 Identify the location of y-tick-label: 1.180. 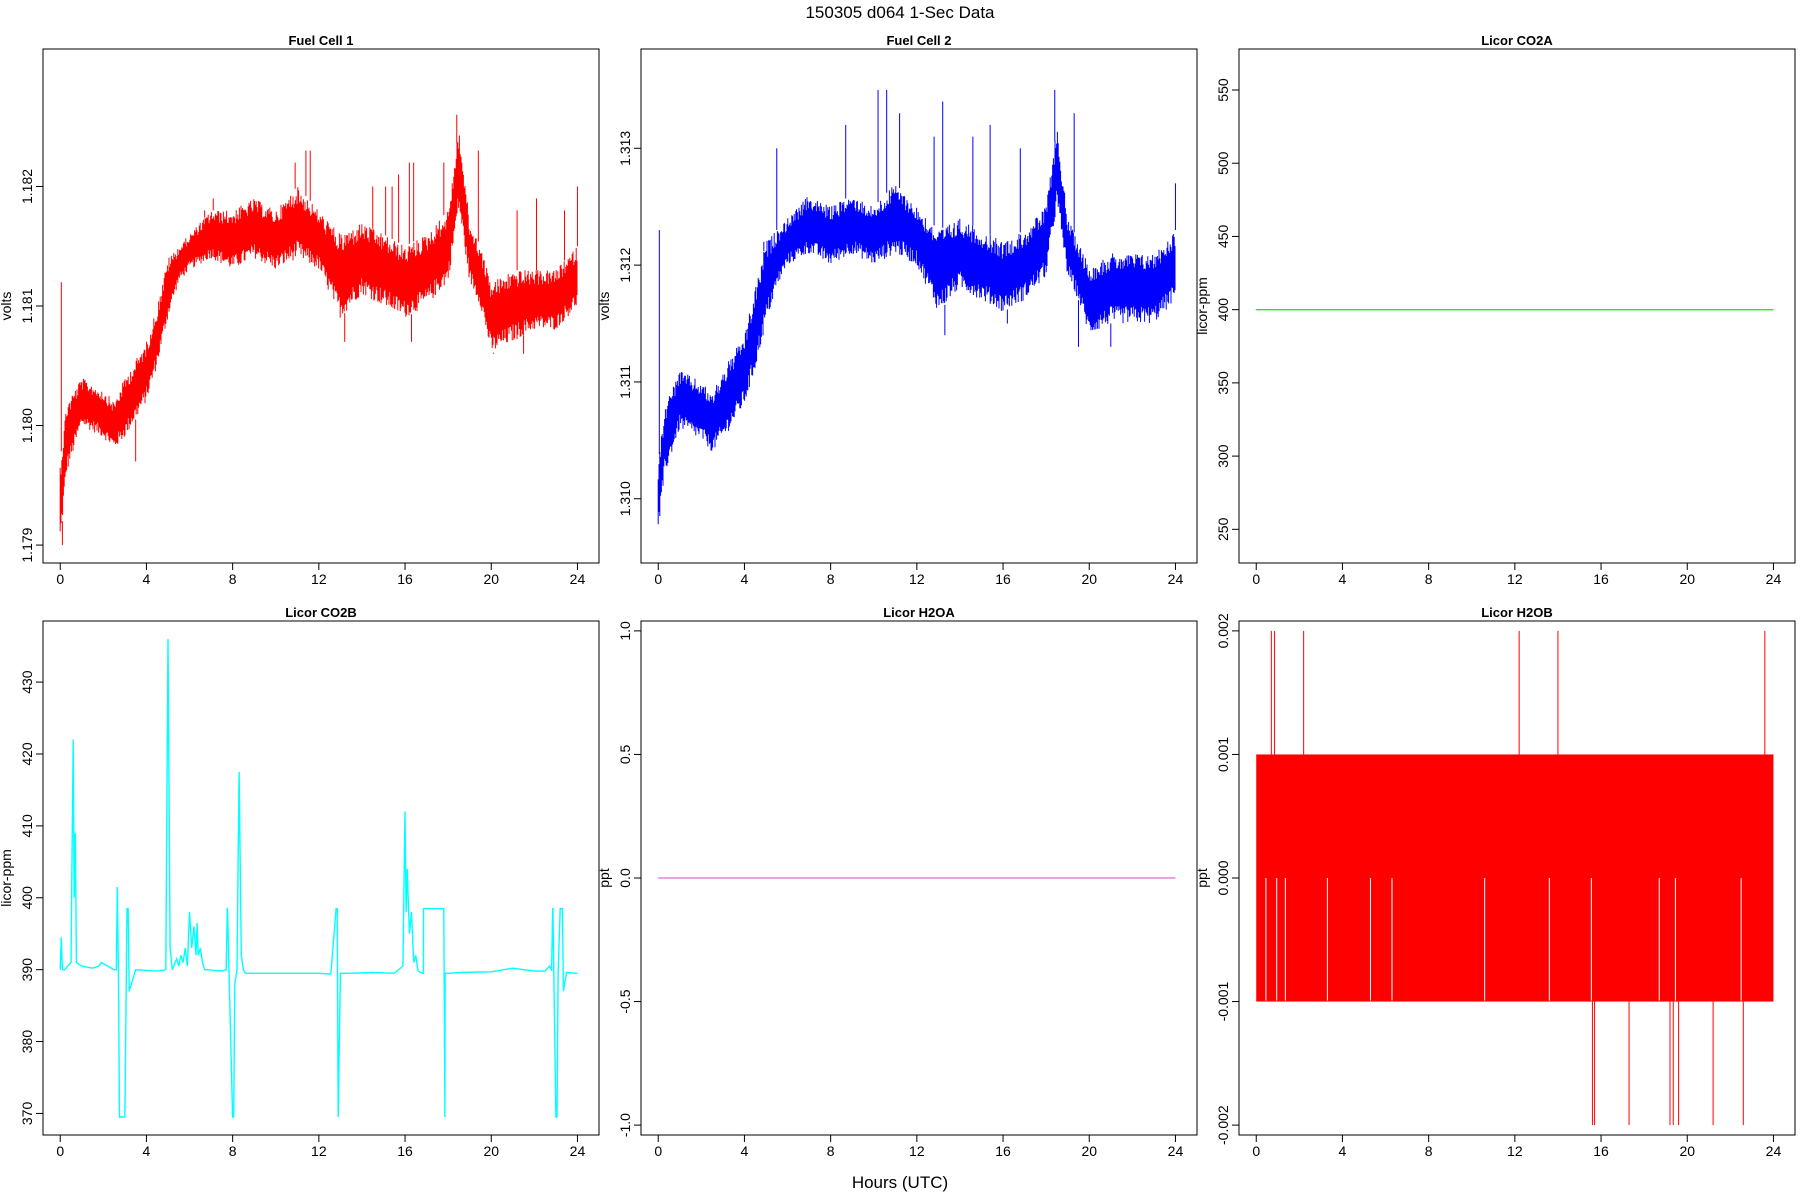
(27, 425).